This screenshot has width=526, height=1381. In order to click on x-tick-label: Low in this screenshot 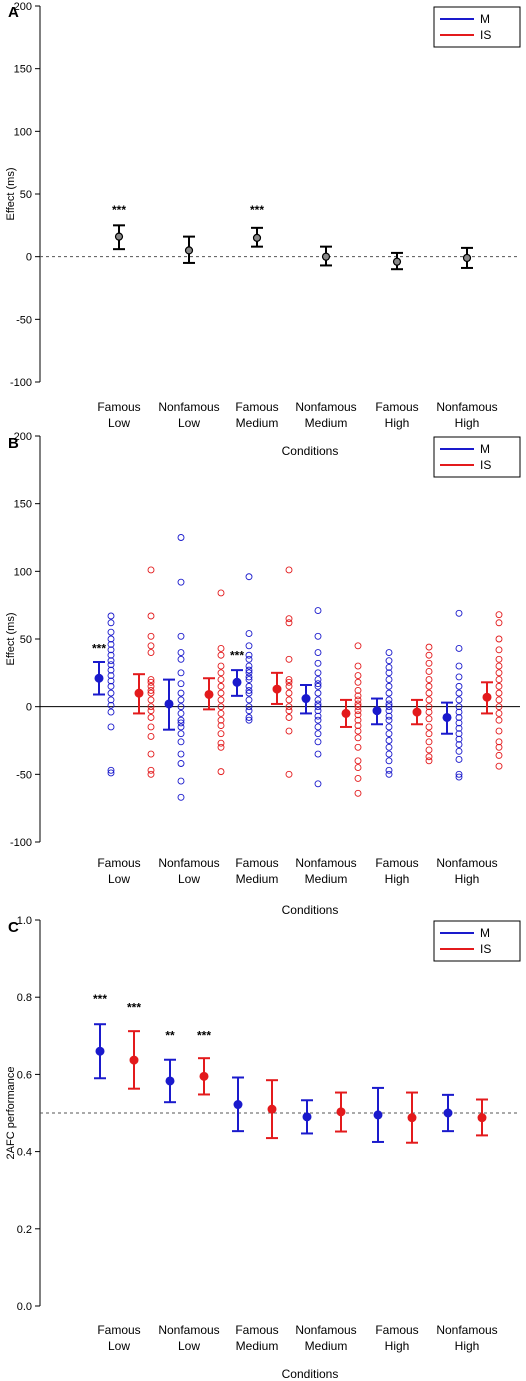, I will do `click(119, 879)`.